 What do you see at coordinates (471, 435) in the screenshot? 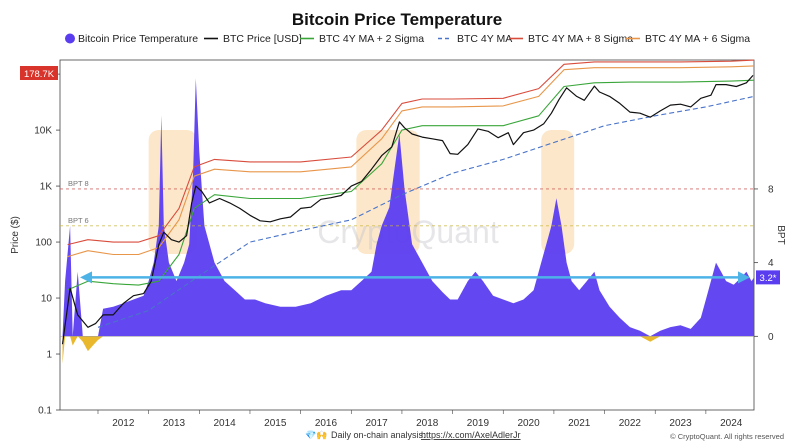
I see `footer-link: https://x.com/AxelAdlerJr` at bounding box center [471, 435].